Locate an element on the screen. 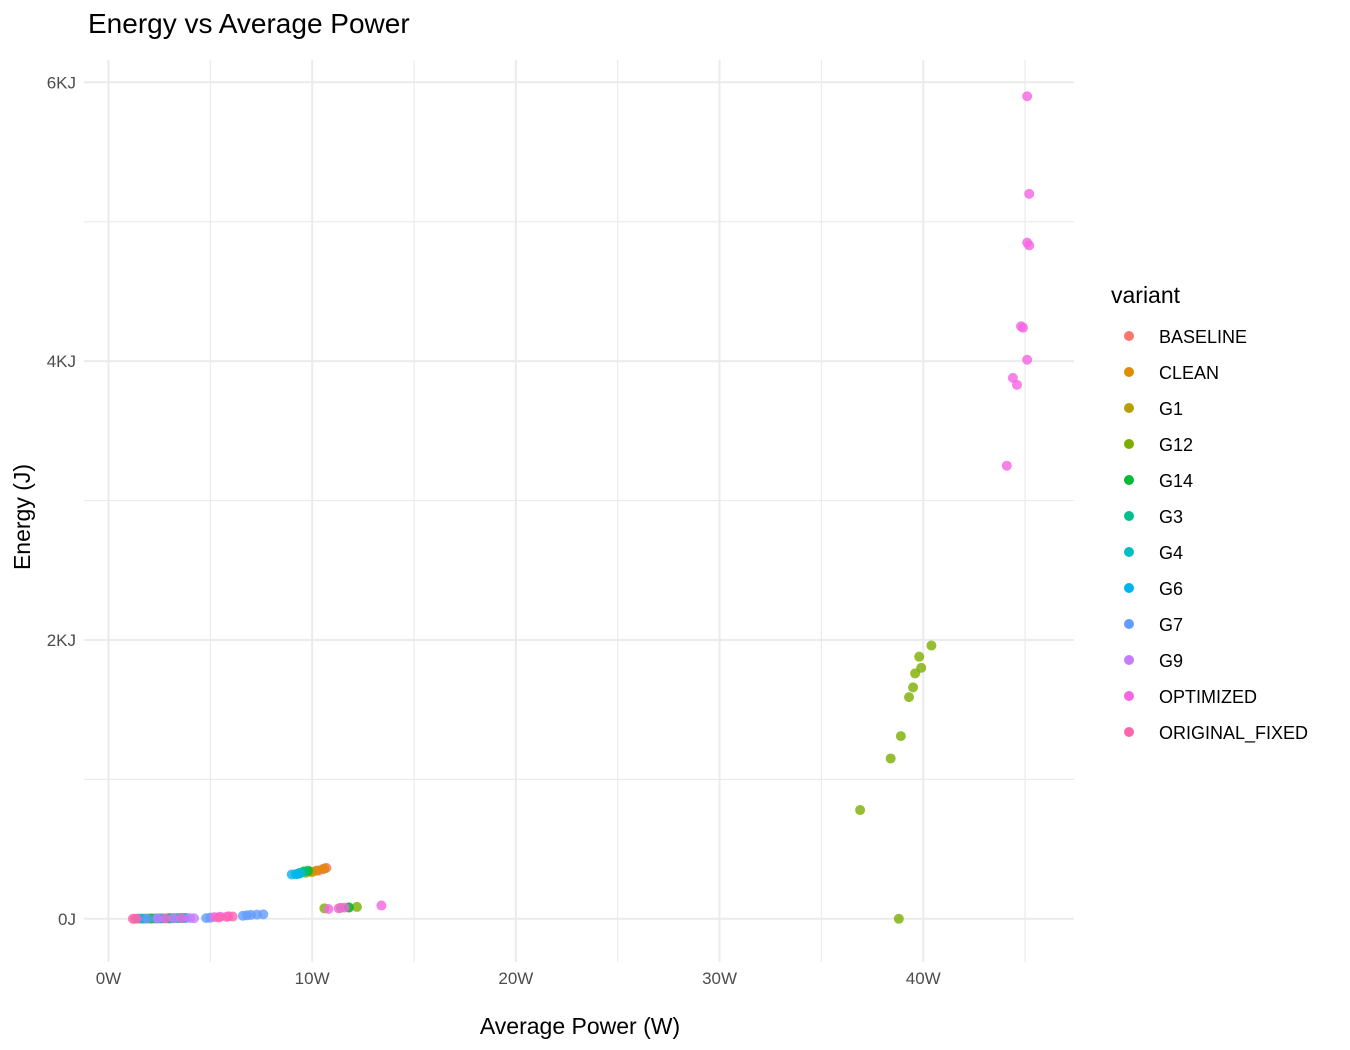  x-axis-title: Average Power (W) is located at coordinates (580, 1026).